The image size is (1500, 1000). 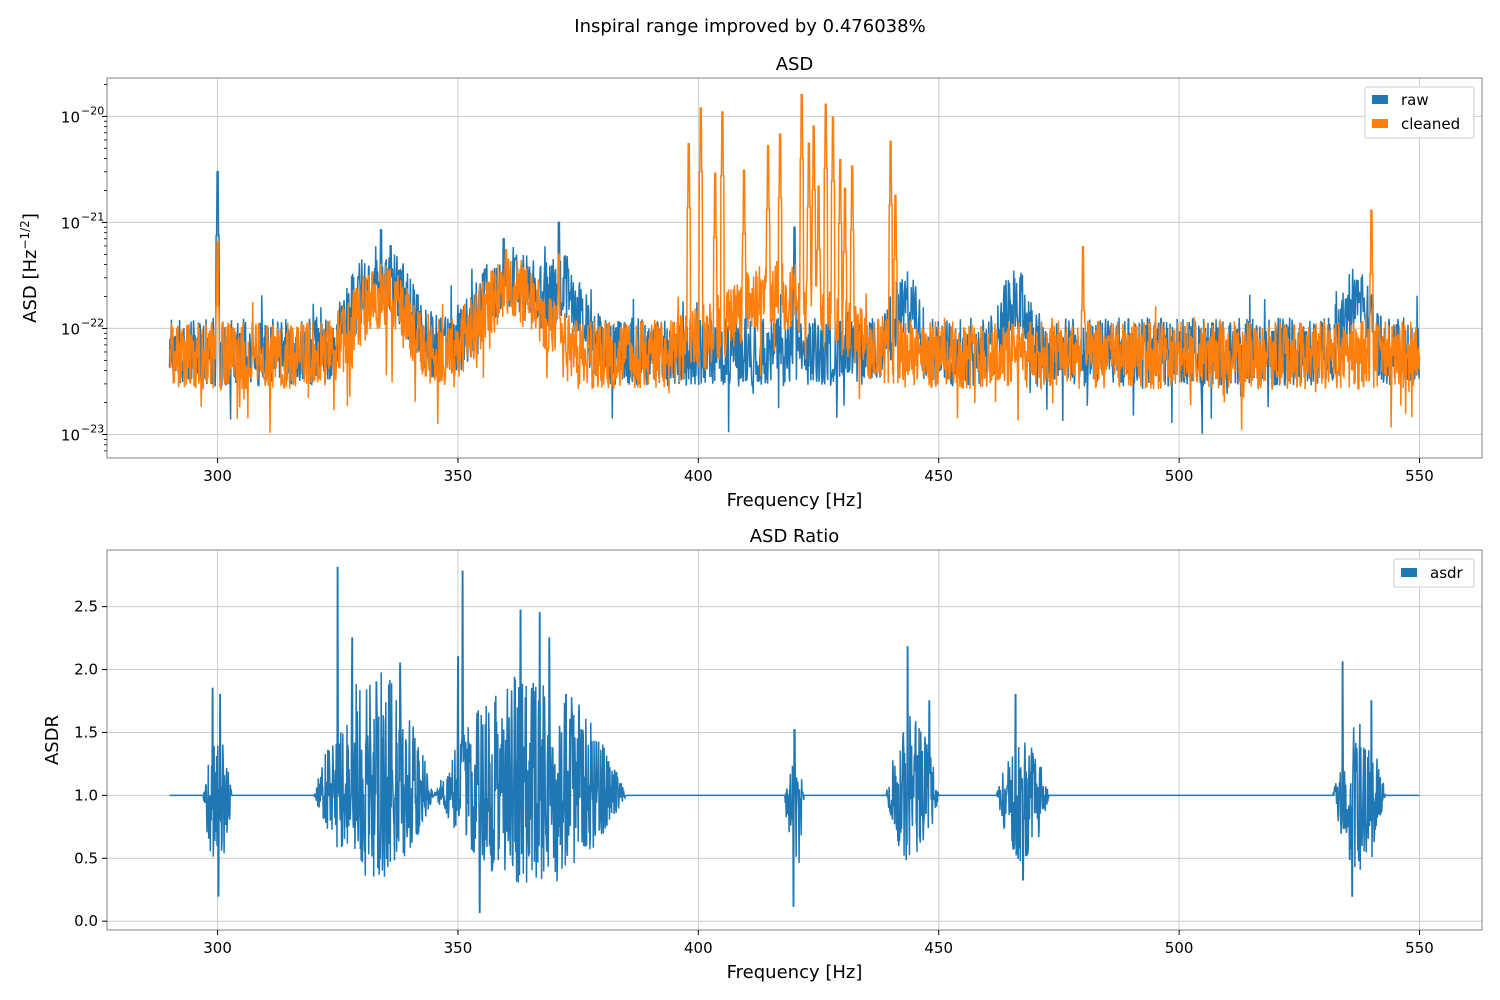 I want to click on y-tick-exponent: −20, so click(x=92, y=110).